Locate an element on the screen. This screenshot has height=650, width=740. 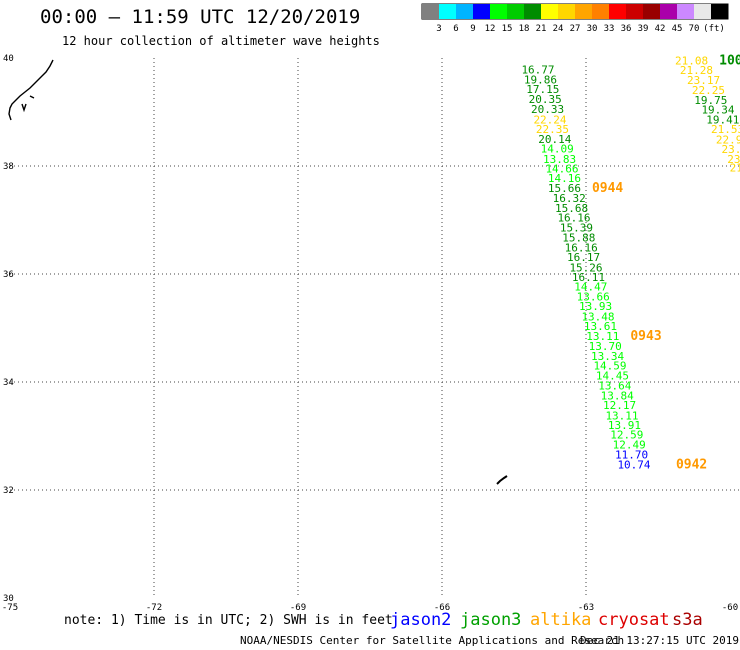
mission-jason3: jason3 is located at coordinates (491, 620).